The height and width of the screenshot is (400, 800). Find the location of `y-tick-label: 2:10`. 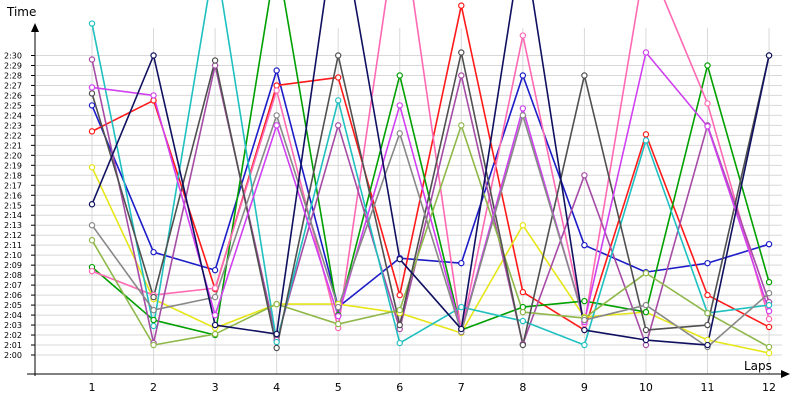

y-tick-label: 2:10 is located at coordinates (13, 255).